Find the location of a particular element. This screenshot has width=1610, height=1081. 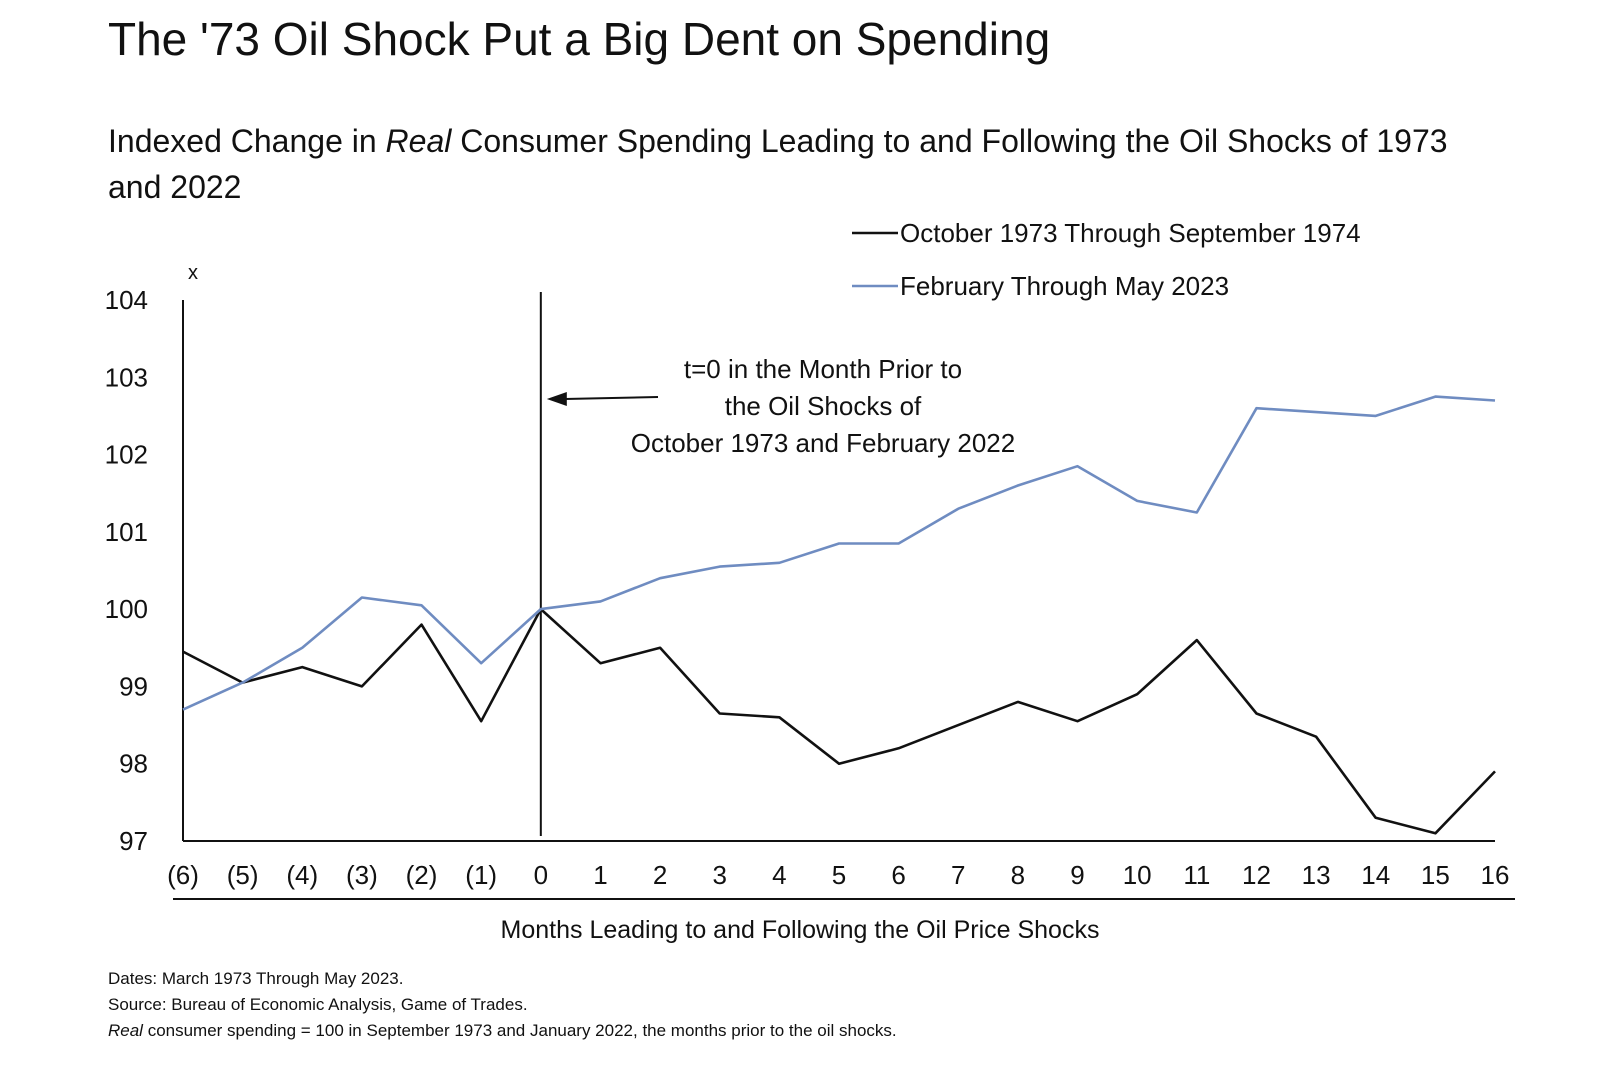

x-tick-label: (6) is located at coordinates (183, 875).